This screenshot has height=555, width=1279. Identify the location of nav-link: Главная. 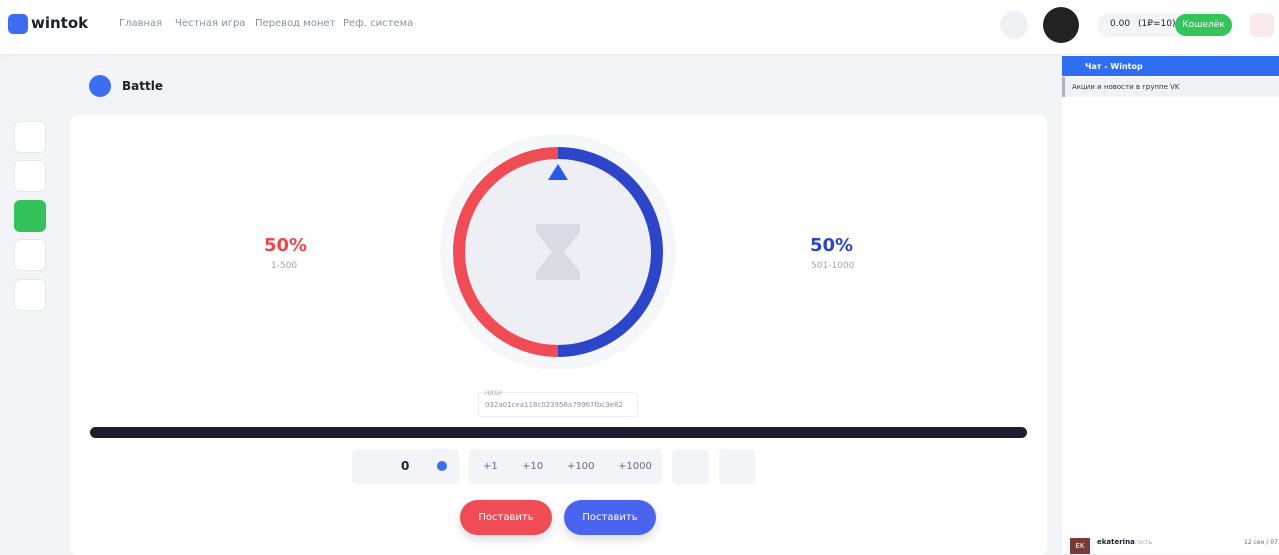
(141, 23).